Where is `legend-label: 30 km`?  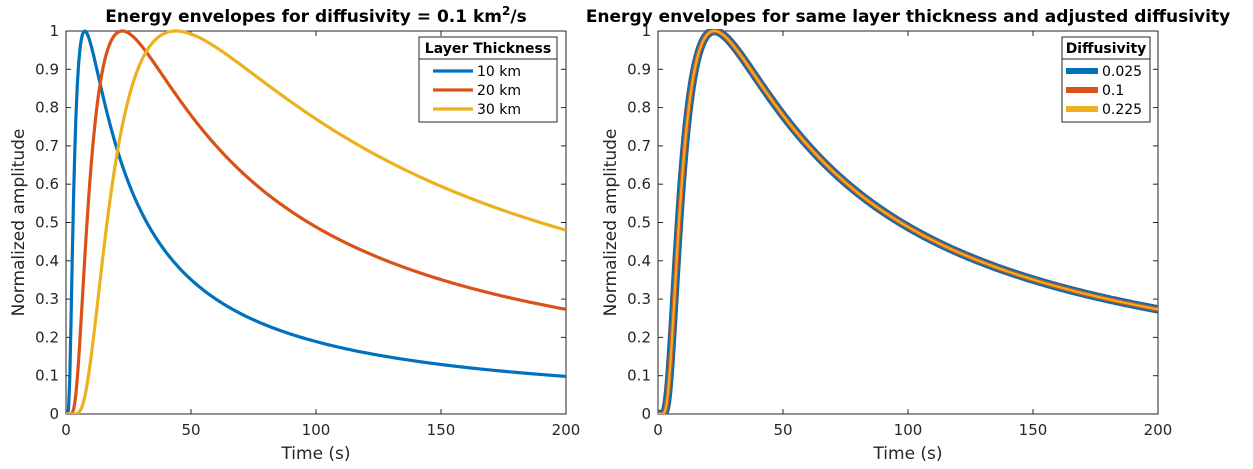 legend-label: 30 km is located at coordinates (499, 110).